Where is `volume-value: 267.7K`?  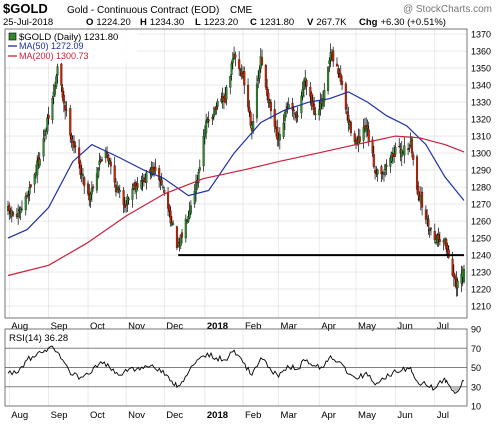
volume-value: 267.7K is located at coordinates (331, 22).